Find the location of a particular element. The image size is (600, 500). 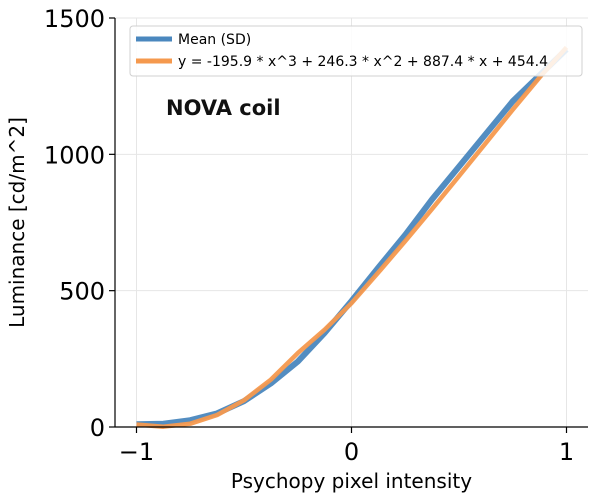

y-tick-label: 0 is located at coordinates (97, 428).